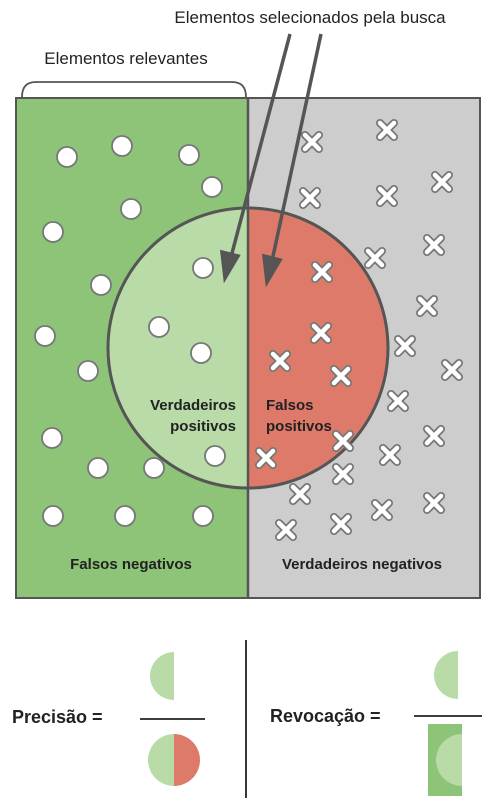  What do you see at coordinates (57, 717) in the screenshot?
I see `precision-label: Precisão =` at bounding box center [57, 717].